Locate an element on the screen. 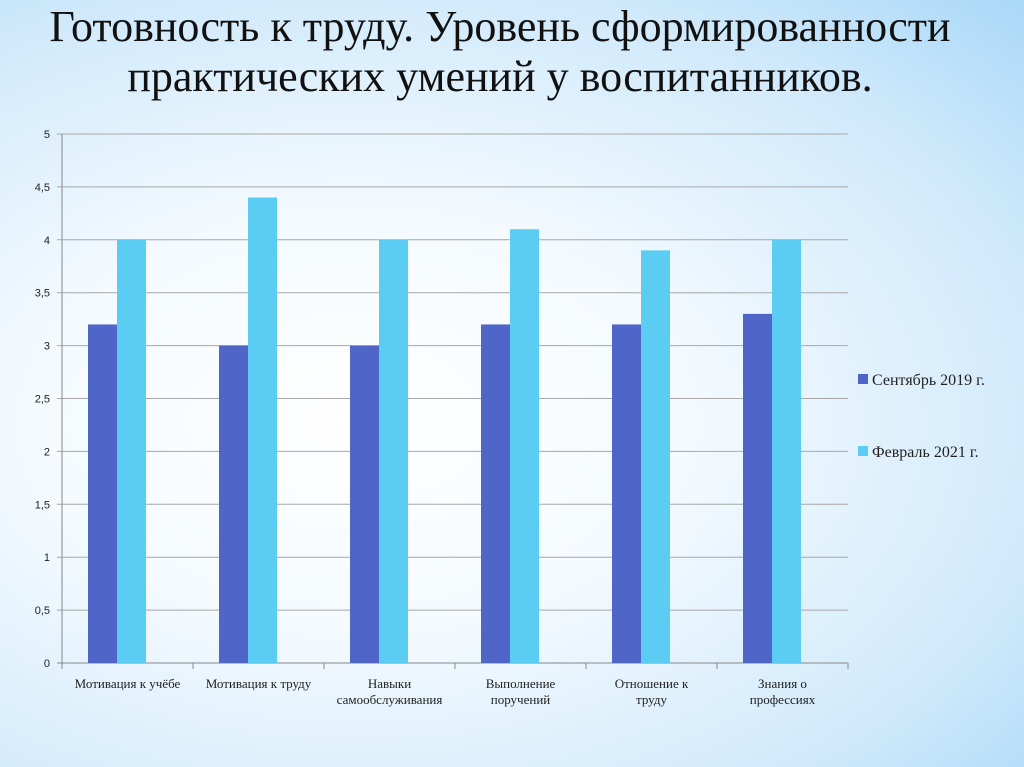 Image resolution: width=1024 pixels, height=767 pixels. x-tick-label-line: поручений is located at coordinates (521, 699).